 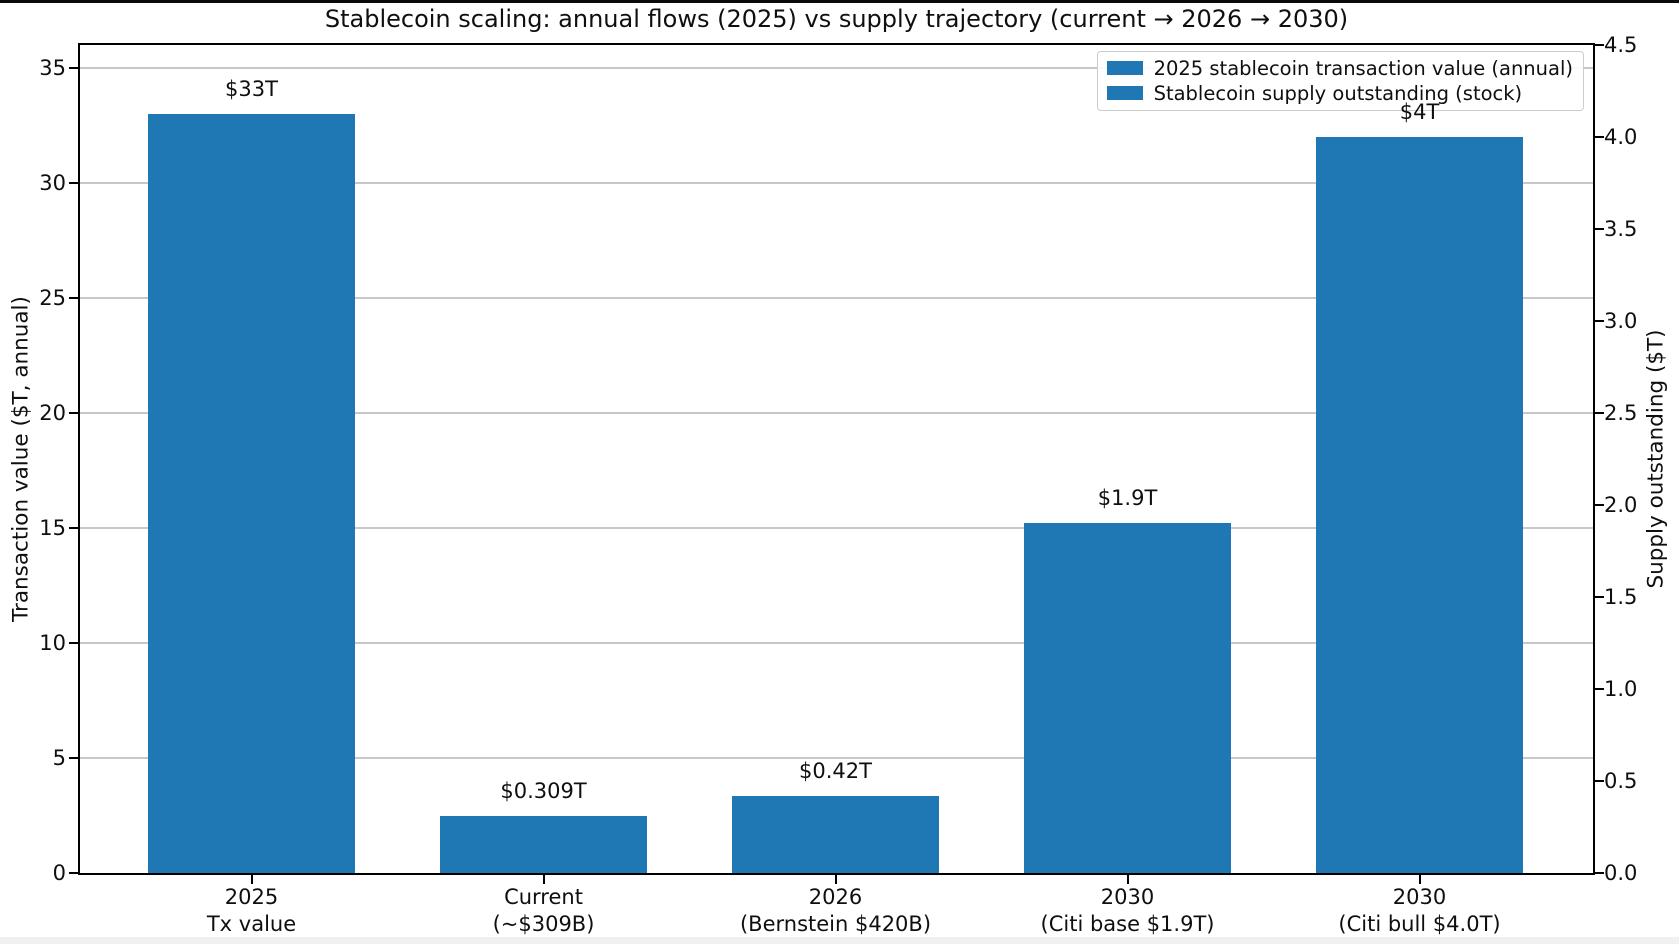 I want to click on right-axis-tick-label: 1.0, so click(x=1621, y=689).